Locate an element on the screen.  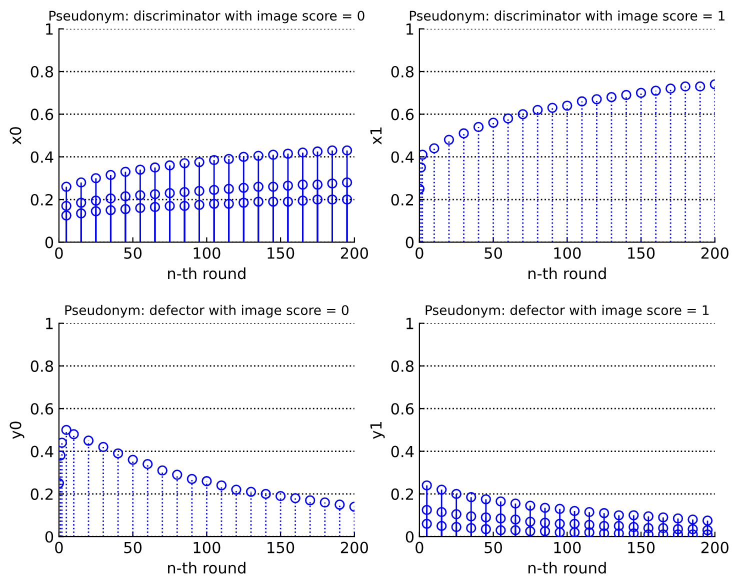
y-axis-title: y0 is located at coordinates (17, 430).